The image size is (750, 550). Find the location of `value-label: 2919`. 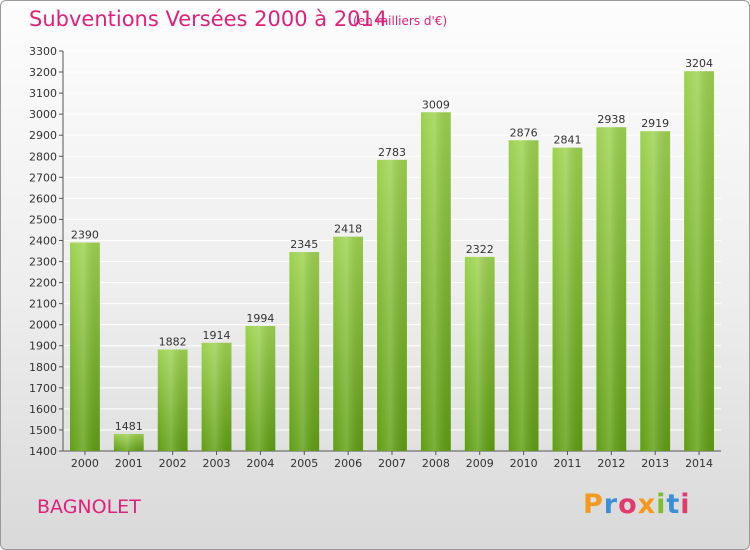

value-label: 2919 is located at coordinates (655, 123).